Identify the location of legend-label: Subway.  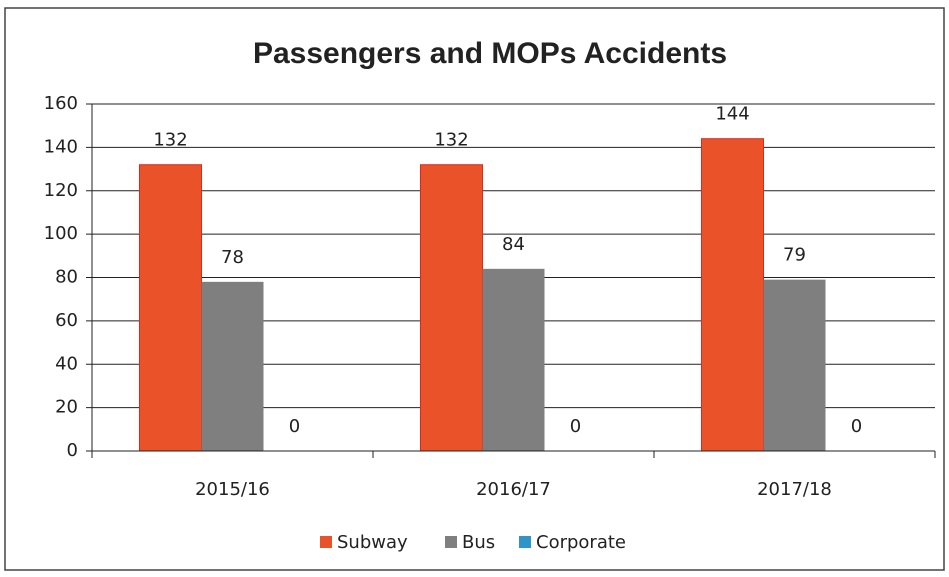
(372, 542).